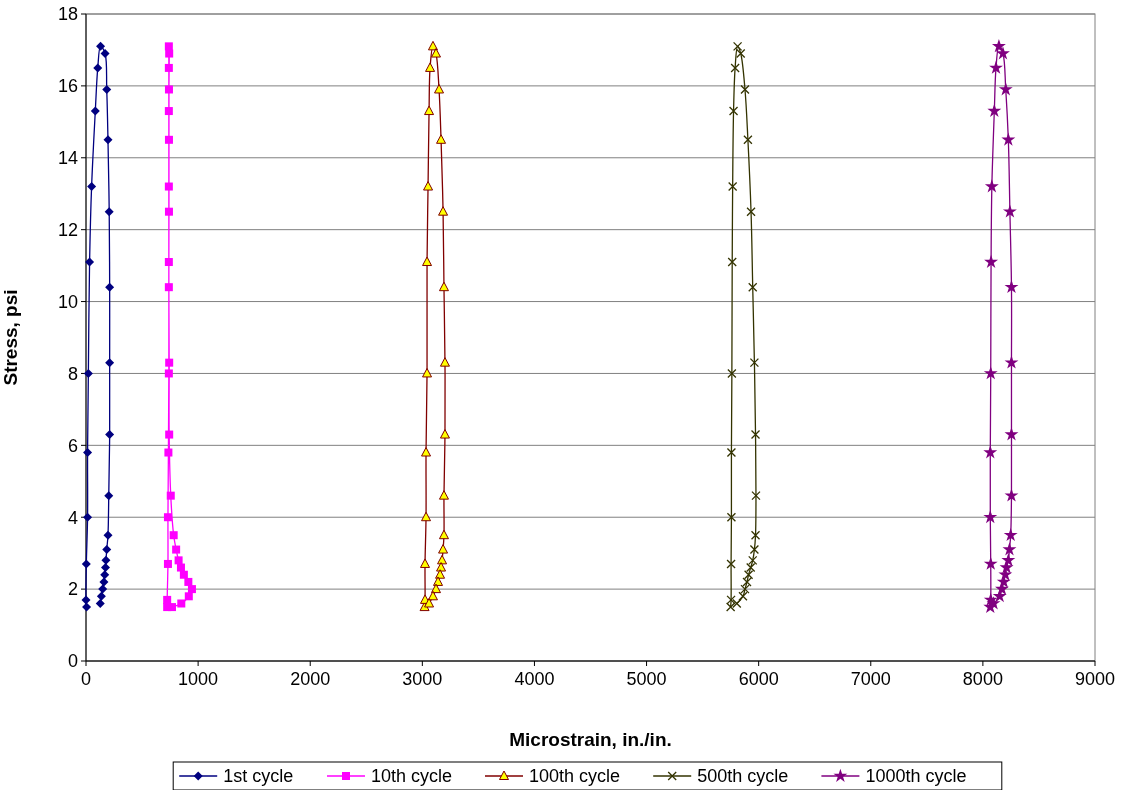 The image size is (1123, 790). I want to click on legend-label: 500th cycle, so click(743, 776).